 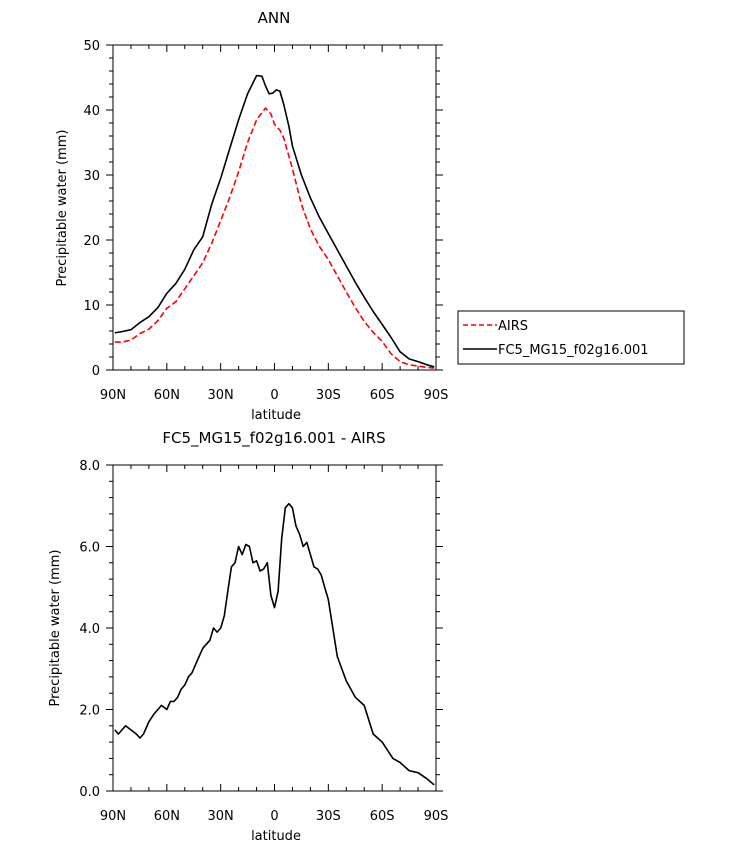 What do you see at coordinates (274, 238) in the screenshot?
I see `series-line-airs` at bounding box center [274, 238].